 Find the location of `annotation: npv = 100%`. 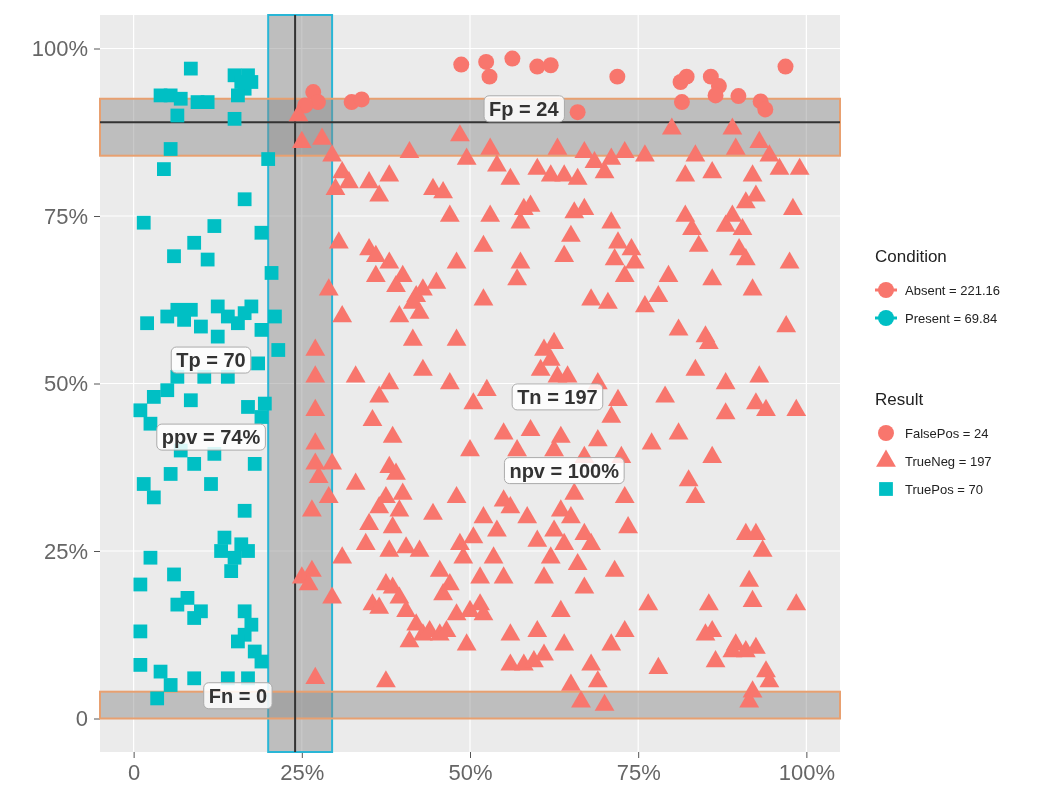

annotation: npv = 100% is located at coordinates (564, 470).